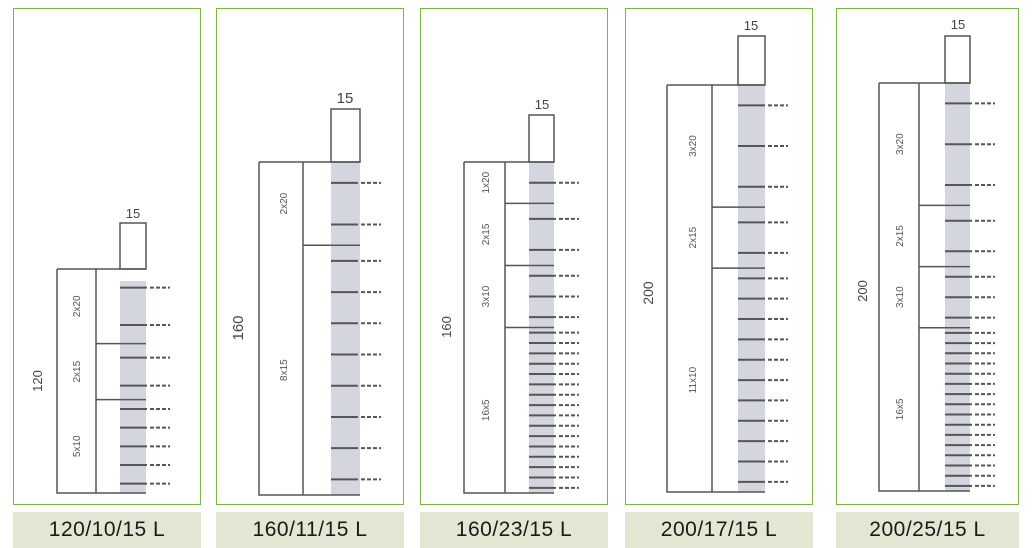 This screenshot has width=1032, height=548. I want to click on caption-1: 120/10/15 L, so click(107, 530).